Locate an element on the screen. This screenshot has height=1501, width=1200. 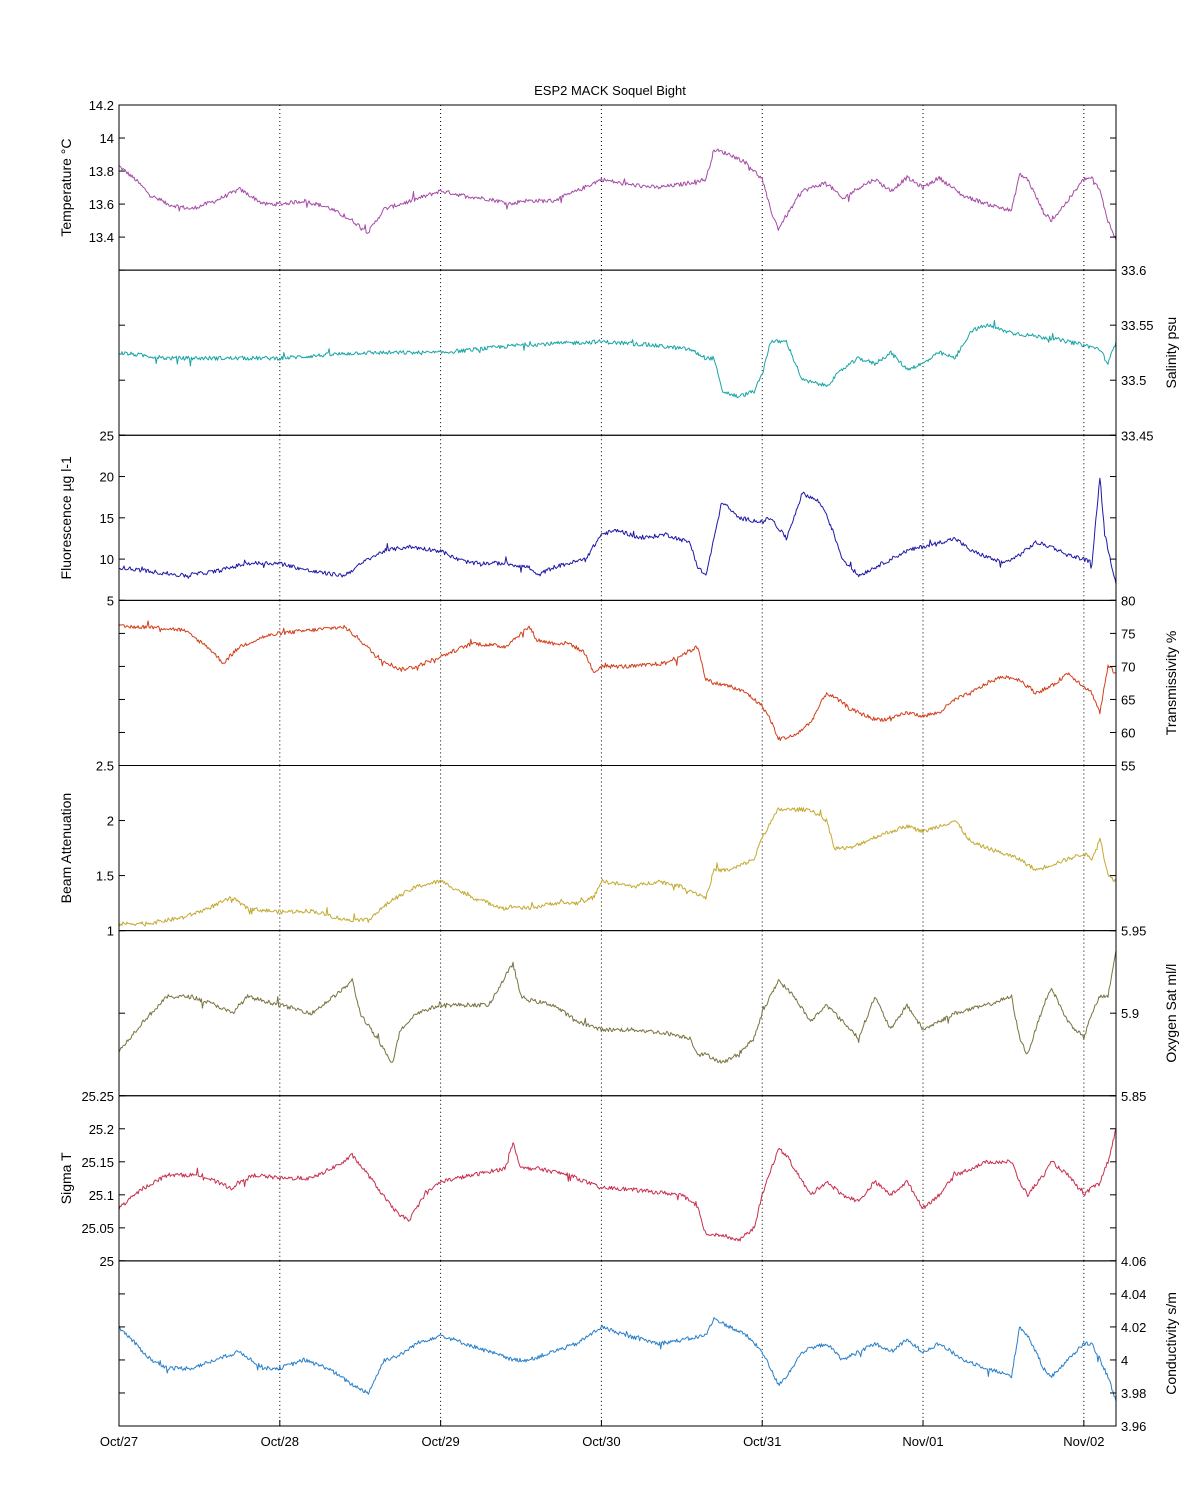
y-tick-label: 33.45 is located at coordinates (1137, 435).